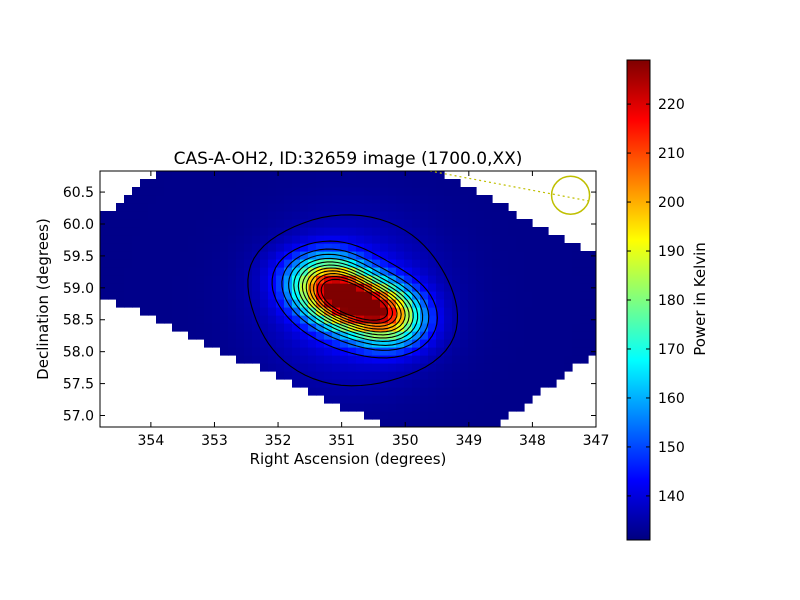 Image resolution: width=800 pixels, height=600 pixels. I want to click on contour-lines, so click(353, 300).